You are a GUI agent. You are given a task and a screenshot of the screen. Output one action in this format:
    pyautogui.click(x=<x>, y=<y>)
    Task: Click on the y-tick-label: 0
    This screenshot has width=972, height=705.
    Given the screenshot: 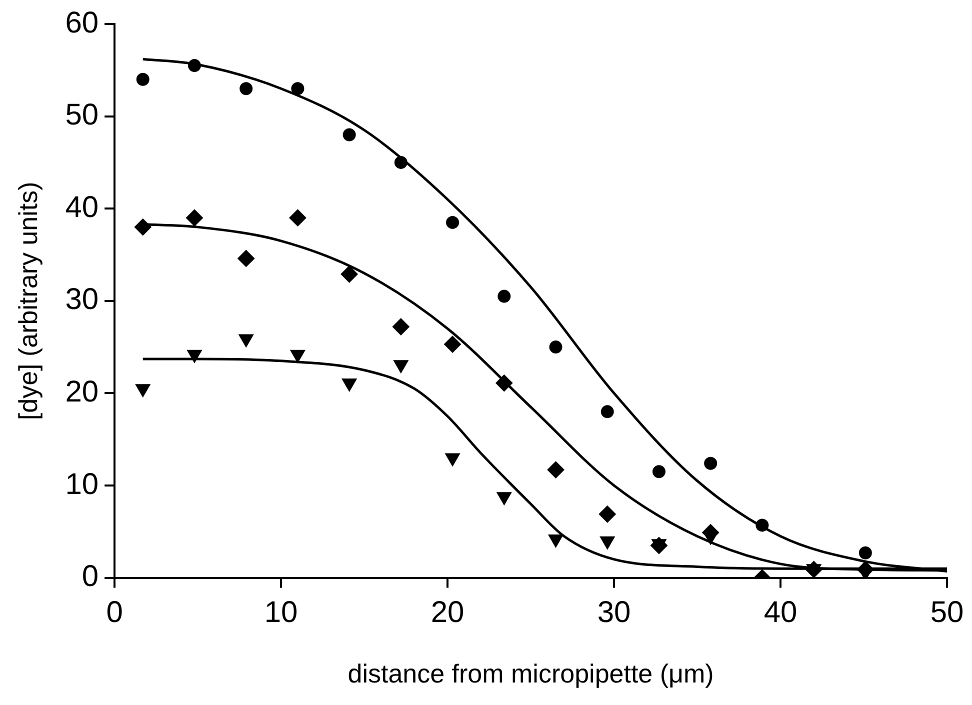 What is the action you would take?
    pyautogui.click(x=90, y=577)
    